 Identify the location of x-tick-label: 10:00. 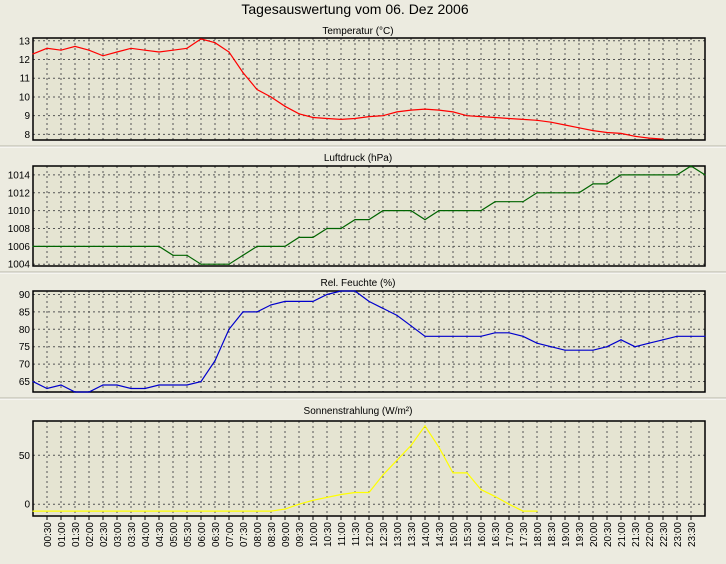
(314, 534).